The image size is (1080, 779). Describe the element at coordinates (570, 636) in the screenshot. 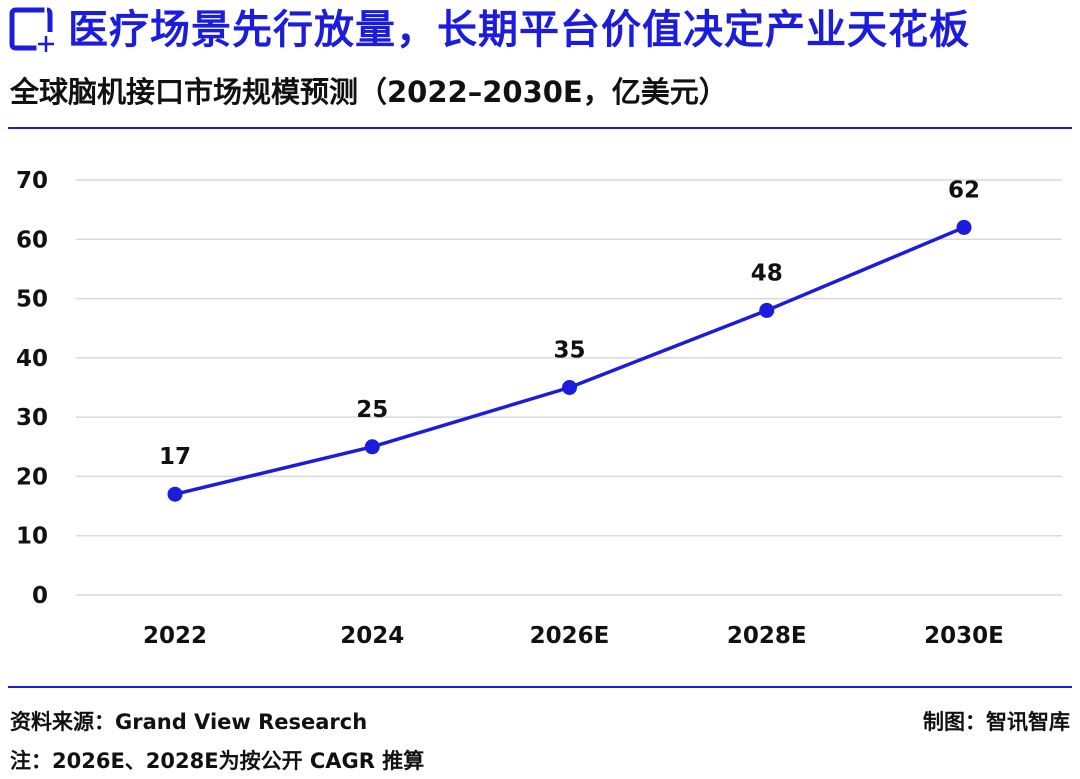

I see `x-tick-label: 2026E` at that location.